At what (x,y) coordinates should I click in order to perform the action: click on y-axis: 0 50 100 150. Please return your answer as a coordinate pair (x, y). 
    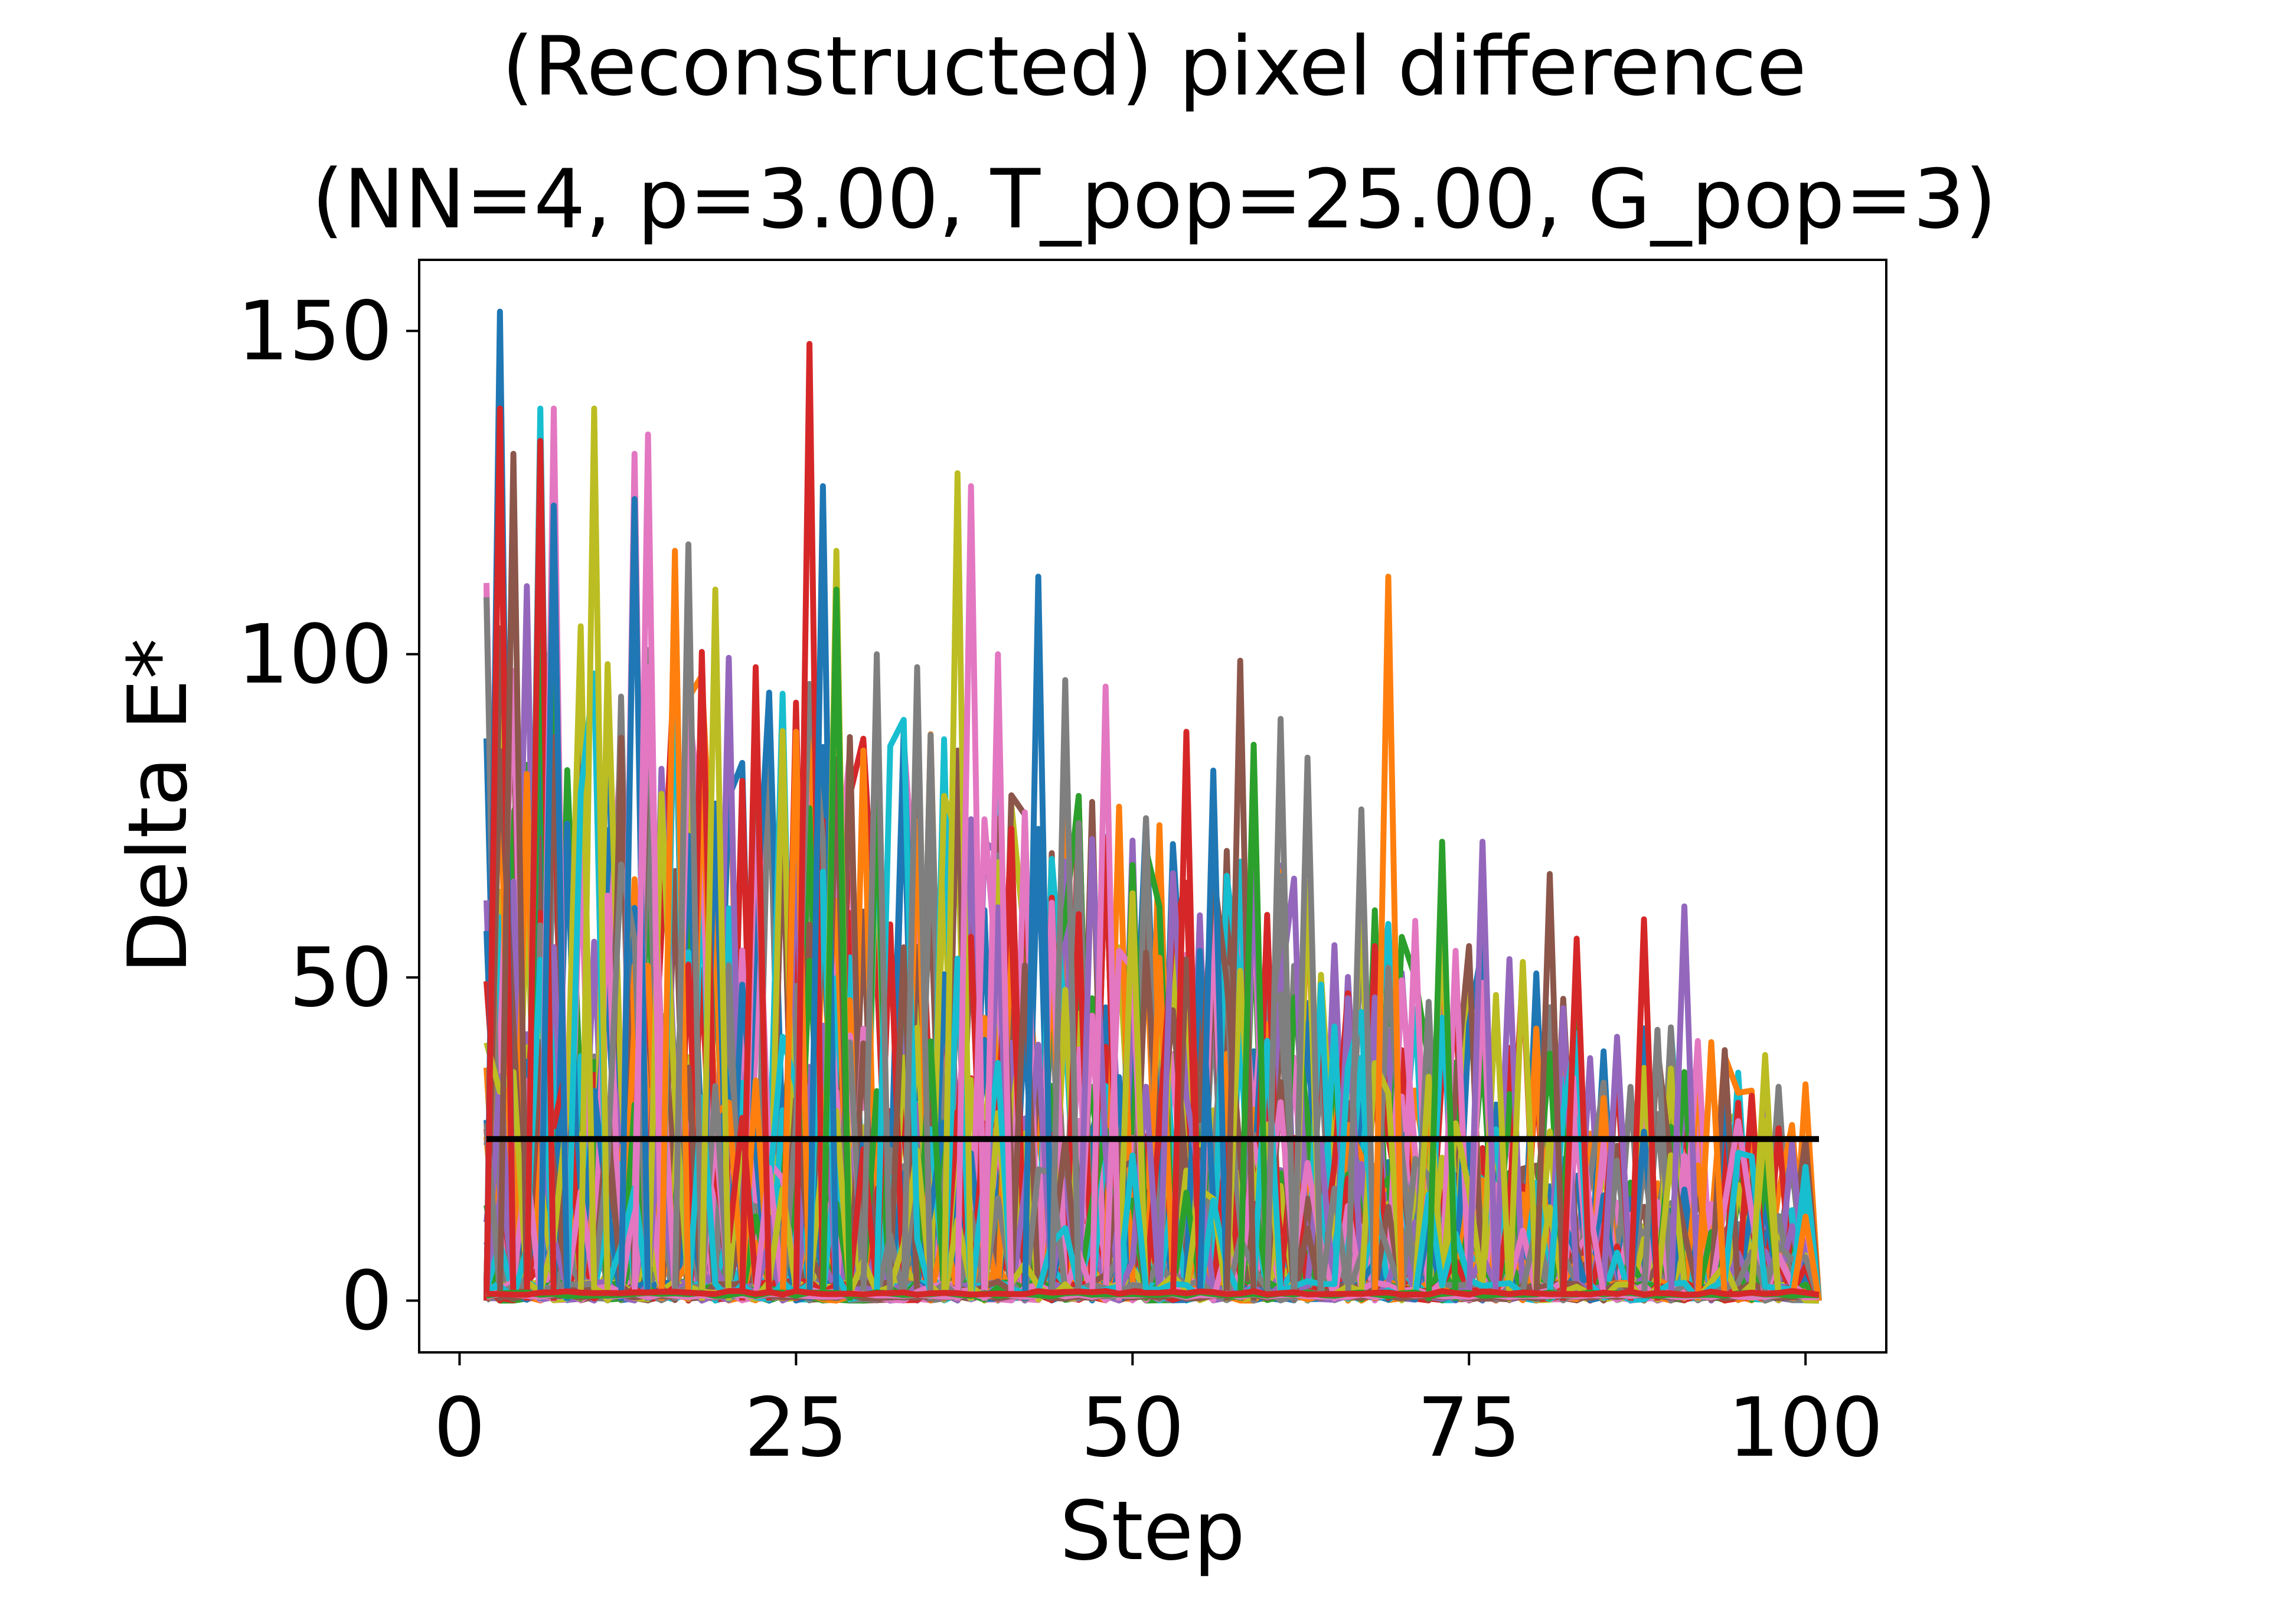
    Looking at the image, I should click on (328, 815).